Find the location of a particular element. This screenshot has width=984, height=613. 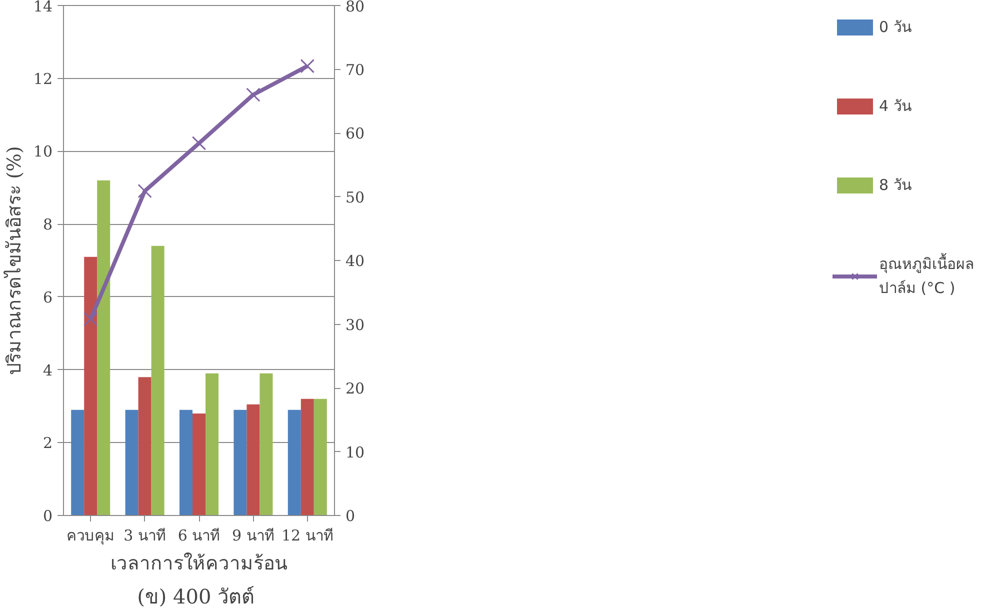

x-tick-label: ควบคุม is located at coordinates (90, 536).